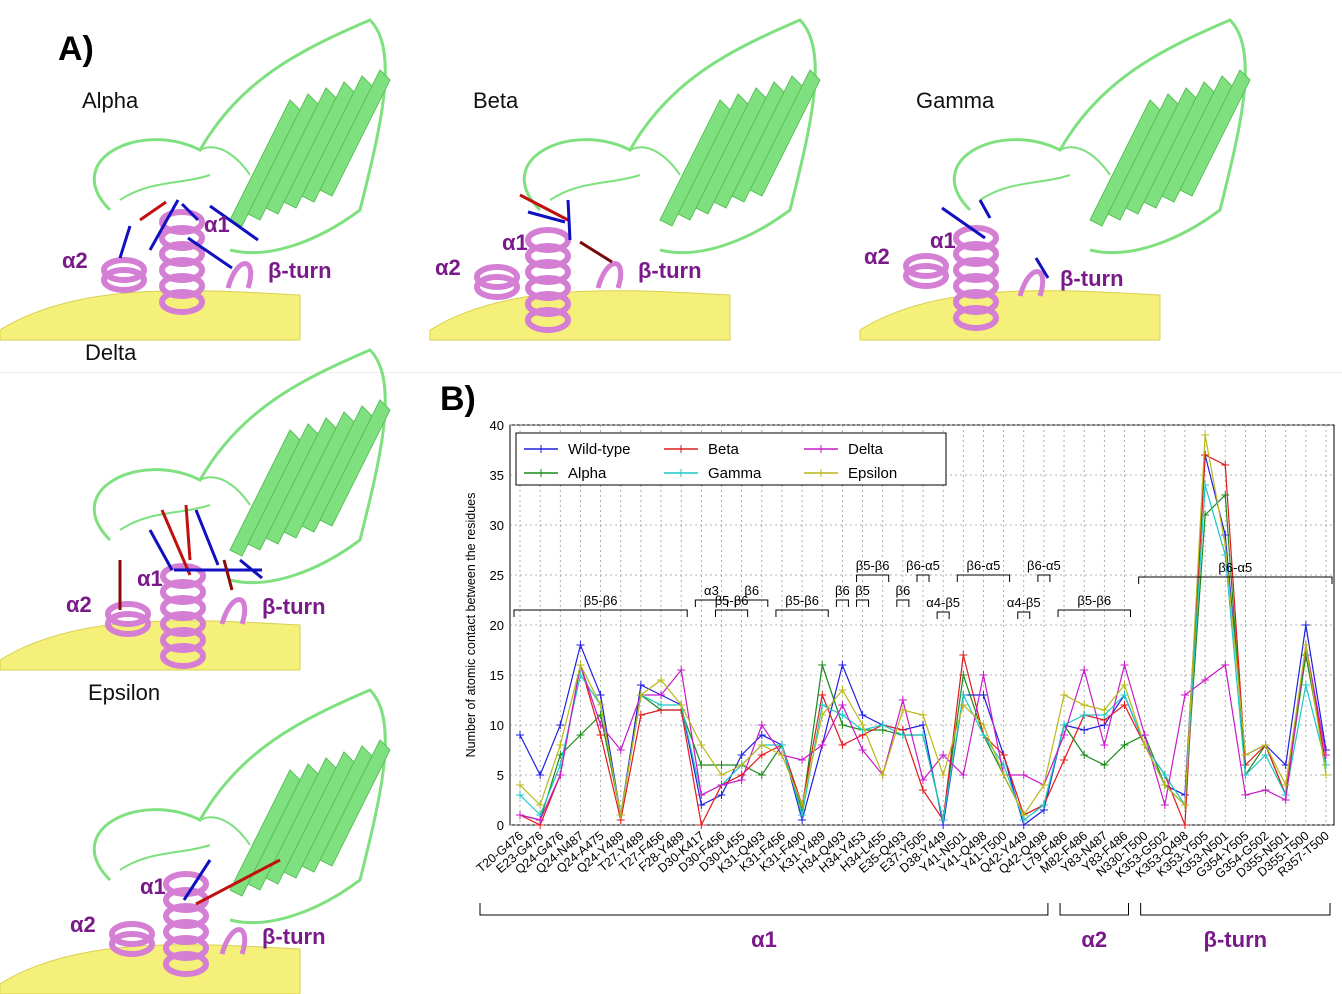 This screenshot has height=994, width=1342. Describe the element at coordinates (153, 886) in the screenshot. I see `epsilon-alpha-1-label: α1` at that location.